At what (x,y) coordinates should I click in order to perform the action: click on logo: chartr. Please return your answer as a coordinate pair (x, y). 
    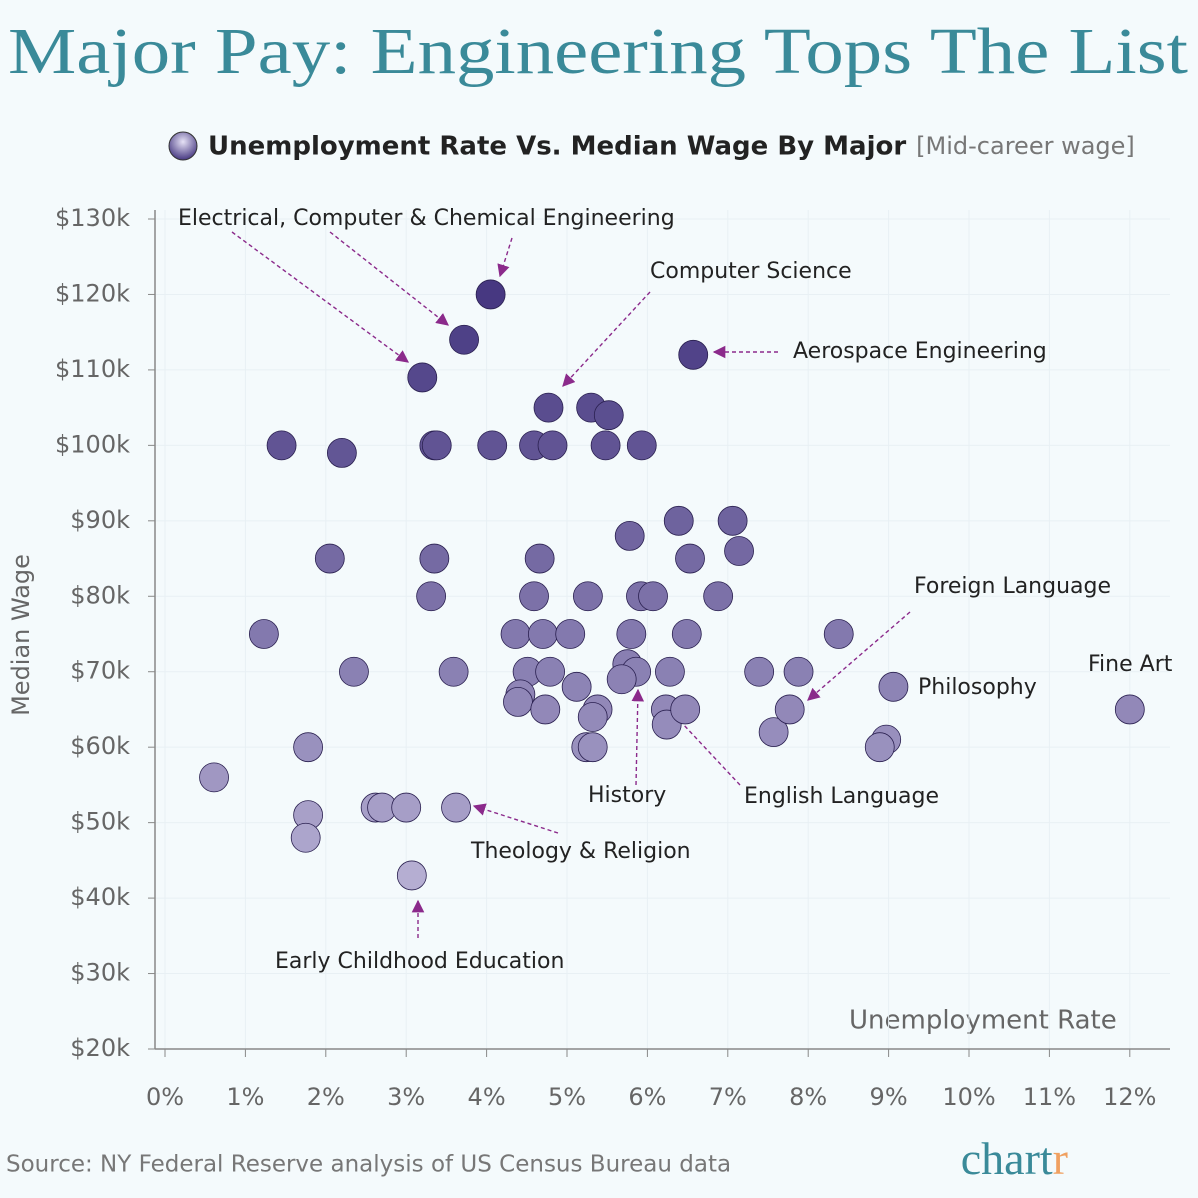
    Looking at the image, I should click on (1014, 1158).